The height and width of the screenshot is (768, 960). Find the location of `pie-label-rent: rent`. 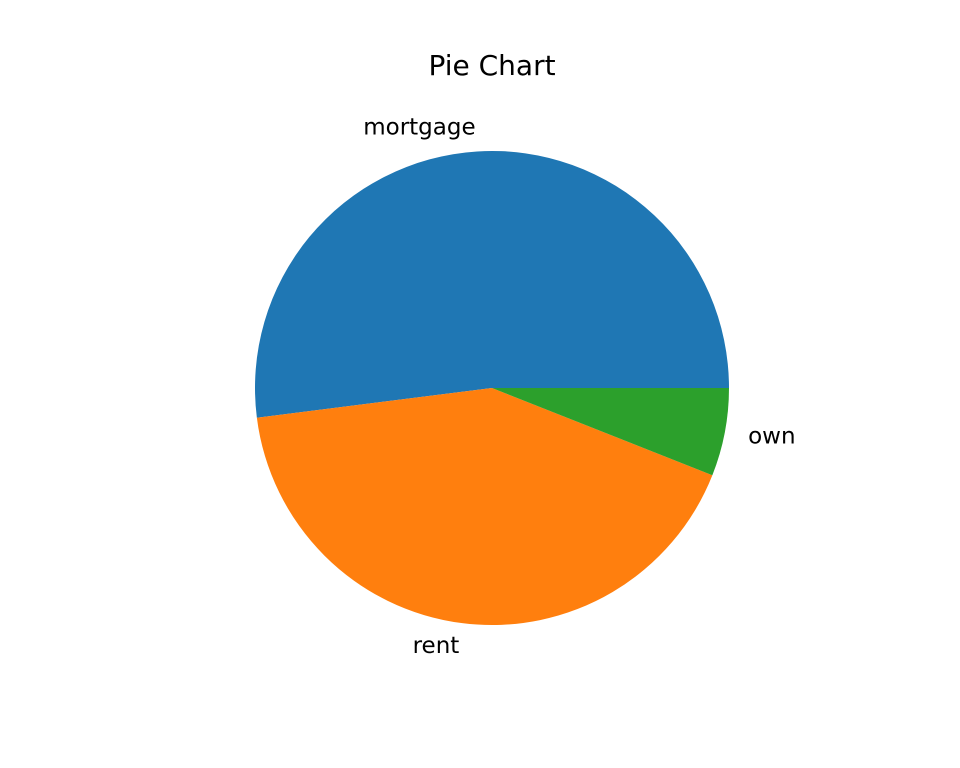

pie-label-rent: rent is located at coordinates (436, 646).